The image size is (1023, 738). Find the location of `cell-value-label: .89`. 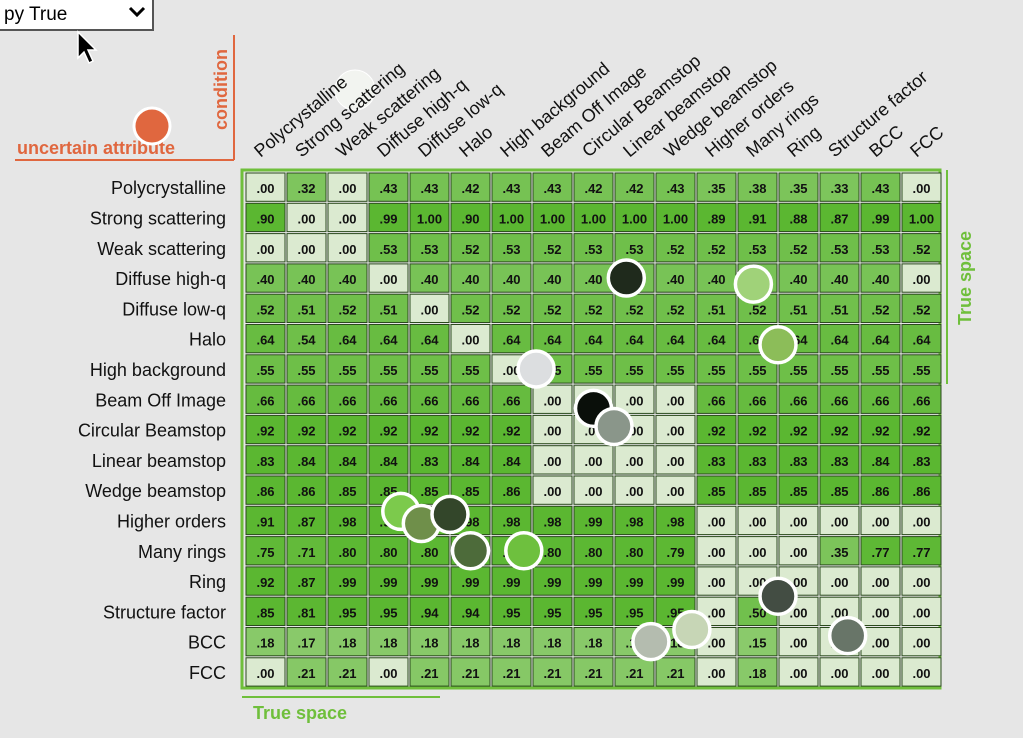

cell-value-label: .89 is located at coordinates (716, 218).